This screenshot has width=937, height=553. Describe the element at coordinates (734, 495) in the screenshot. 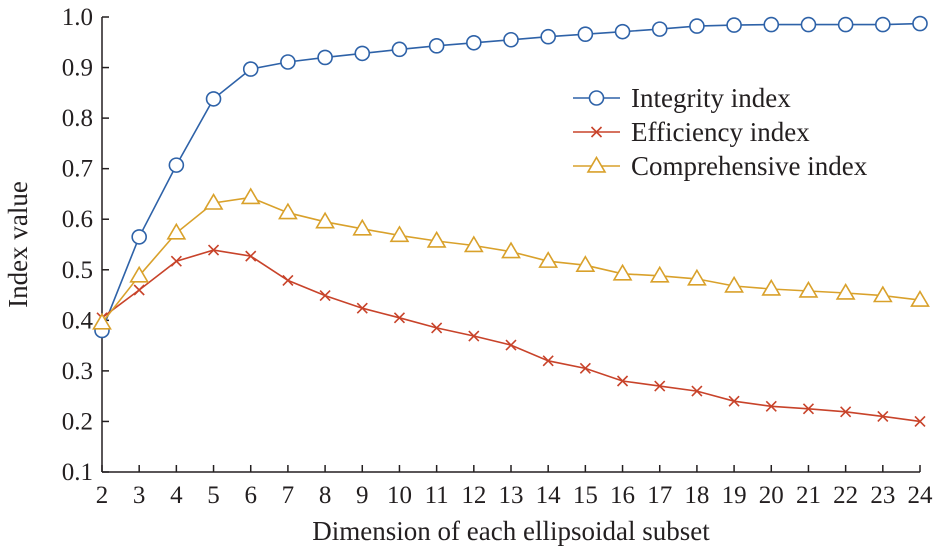

I see `x-tick-label: 19` at that location.